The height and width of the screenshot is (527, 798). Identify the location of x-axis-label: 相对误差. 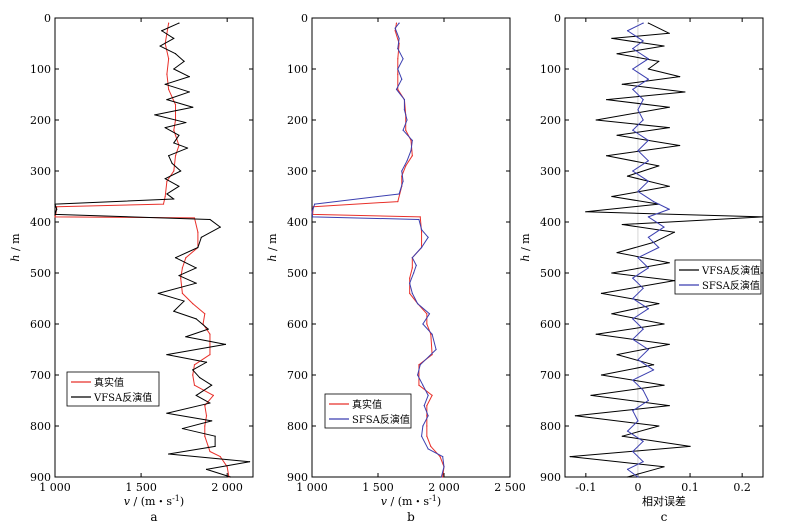
(664, 501).